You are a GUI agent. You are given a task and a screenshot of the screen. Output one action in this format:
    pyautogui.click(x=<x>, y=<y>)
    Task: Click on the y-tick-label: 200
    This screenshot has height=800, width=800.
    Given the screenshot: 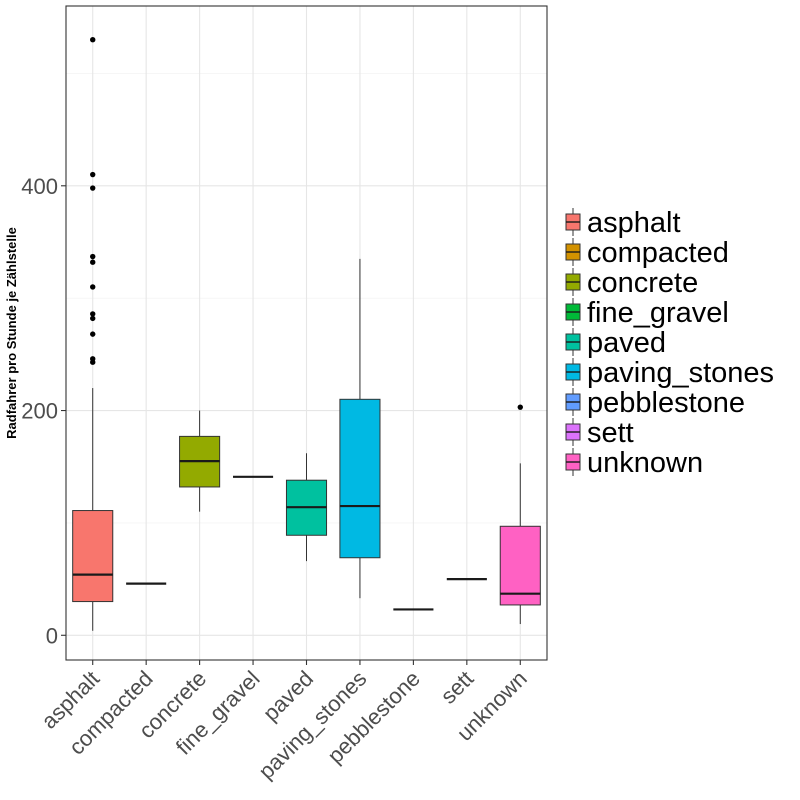 What is the action you would take?
    pyautogui.click(x=39, y=411)
    